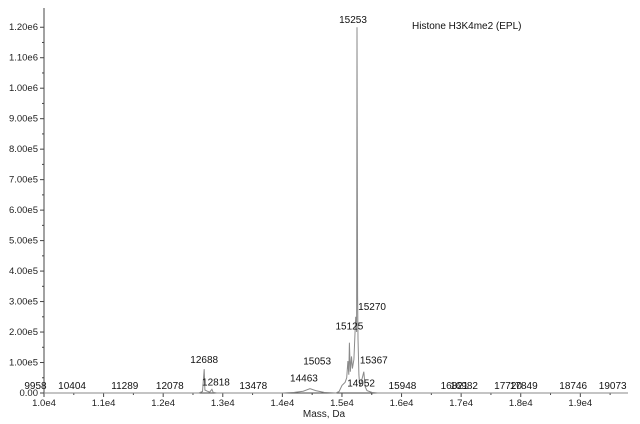 The width and height of the screenshot is (640, 424). What do you see at coordinates (467, 26) in the screenshot?
I see `chart-title: Histone H3K4me2 (EPL)` at bounding box center [467, 26].